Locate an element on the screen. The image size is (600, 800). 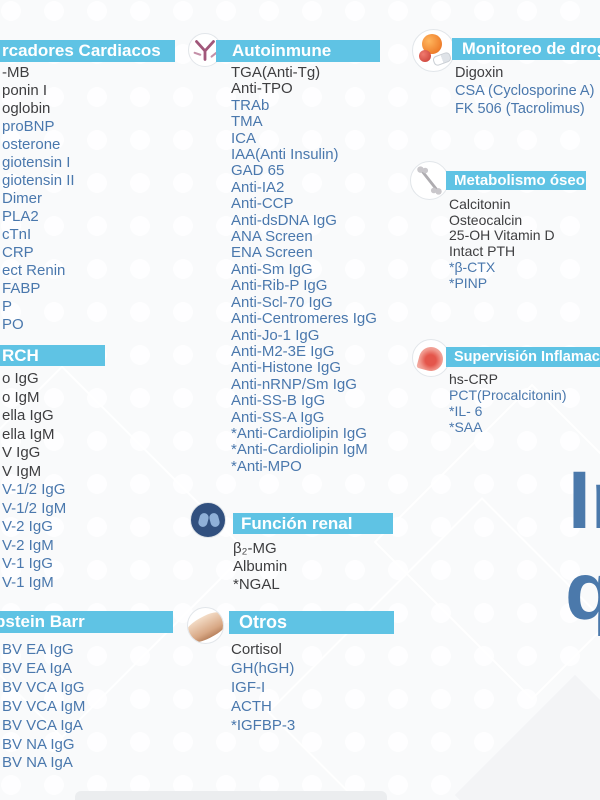
bone-icon is located at coordinates (429, 180).